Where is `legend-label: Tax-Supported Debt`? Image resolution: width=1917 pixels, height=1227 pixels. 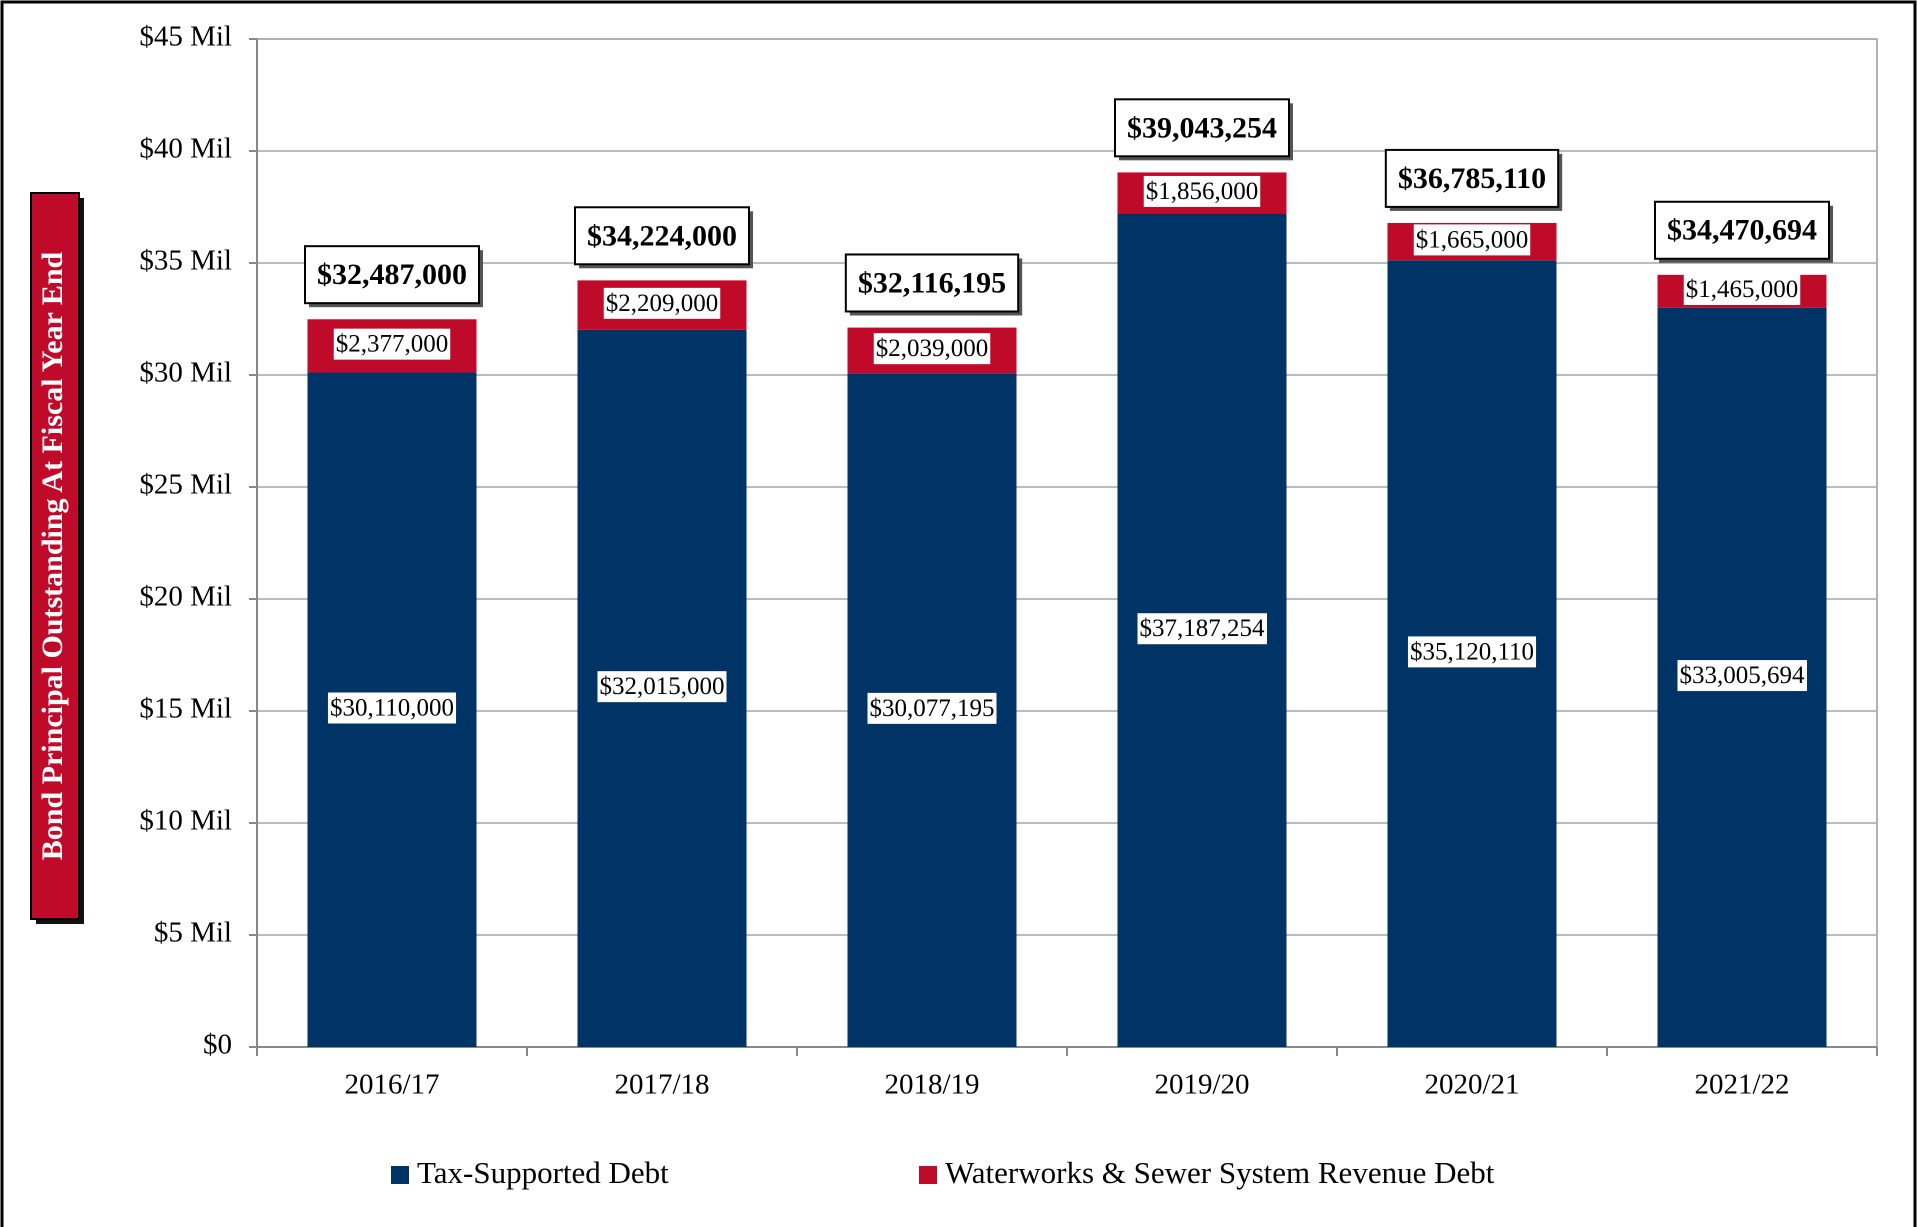
legend-label: Tax-Supported Debt is located at coordinates (543, 1172).